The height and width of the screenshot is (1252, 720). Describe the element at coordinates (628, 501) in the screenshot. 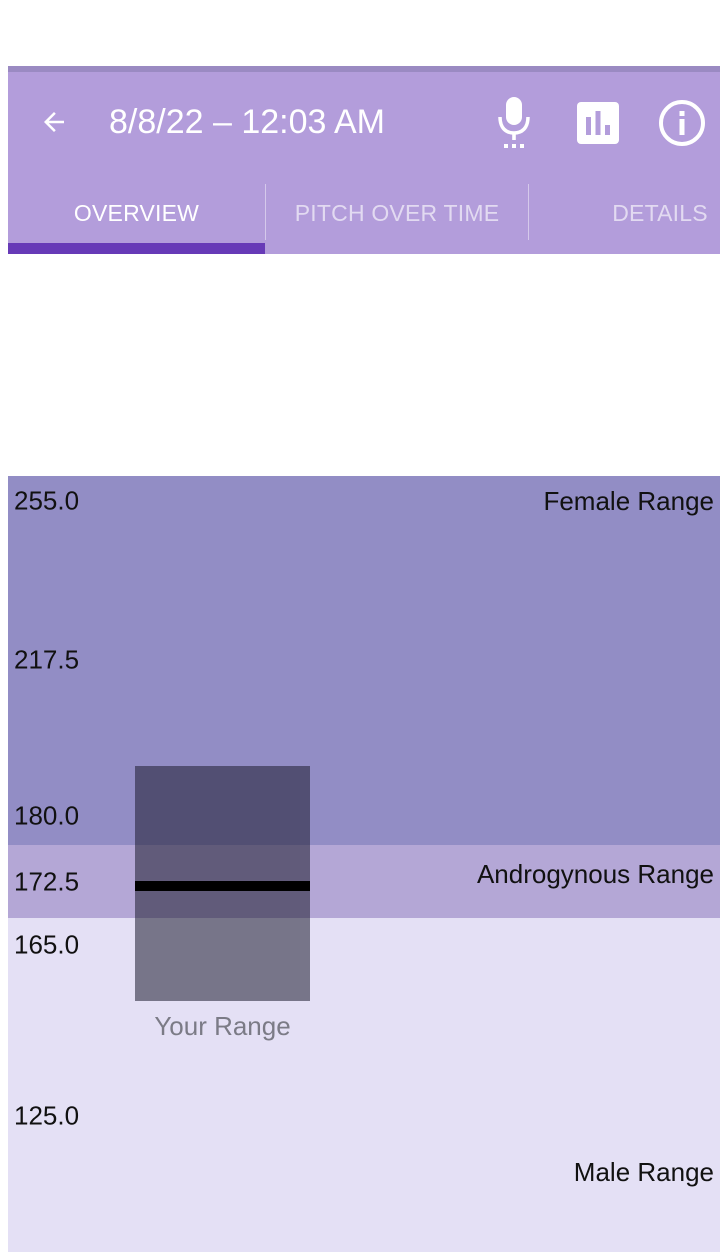

I see `female-range-label: Female Range` at that location.